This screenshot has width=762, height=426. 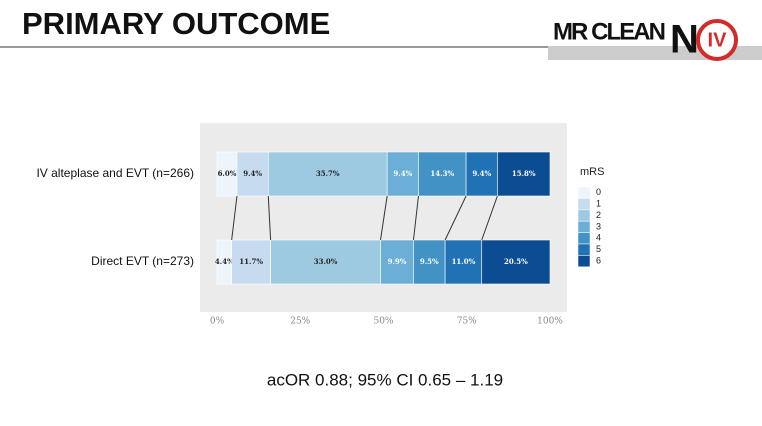 I want to click on logo-n: N, so click(x=684, y=40).